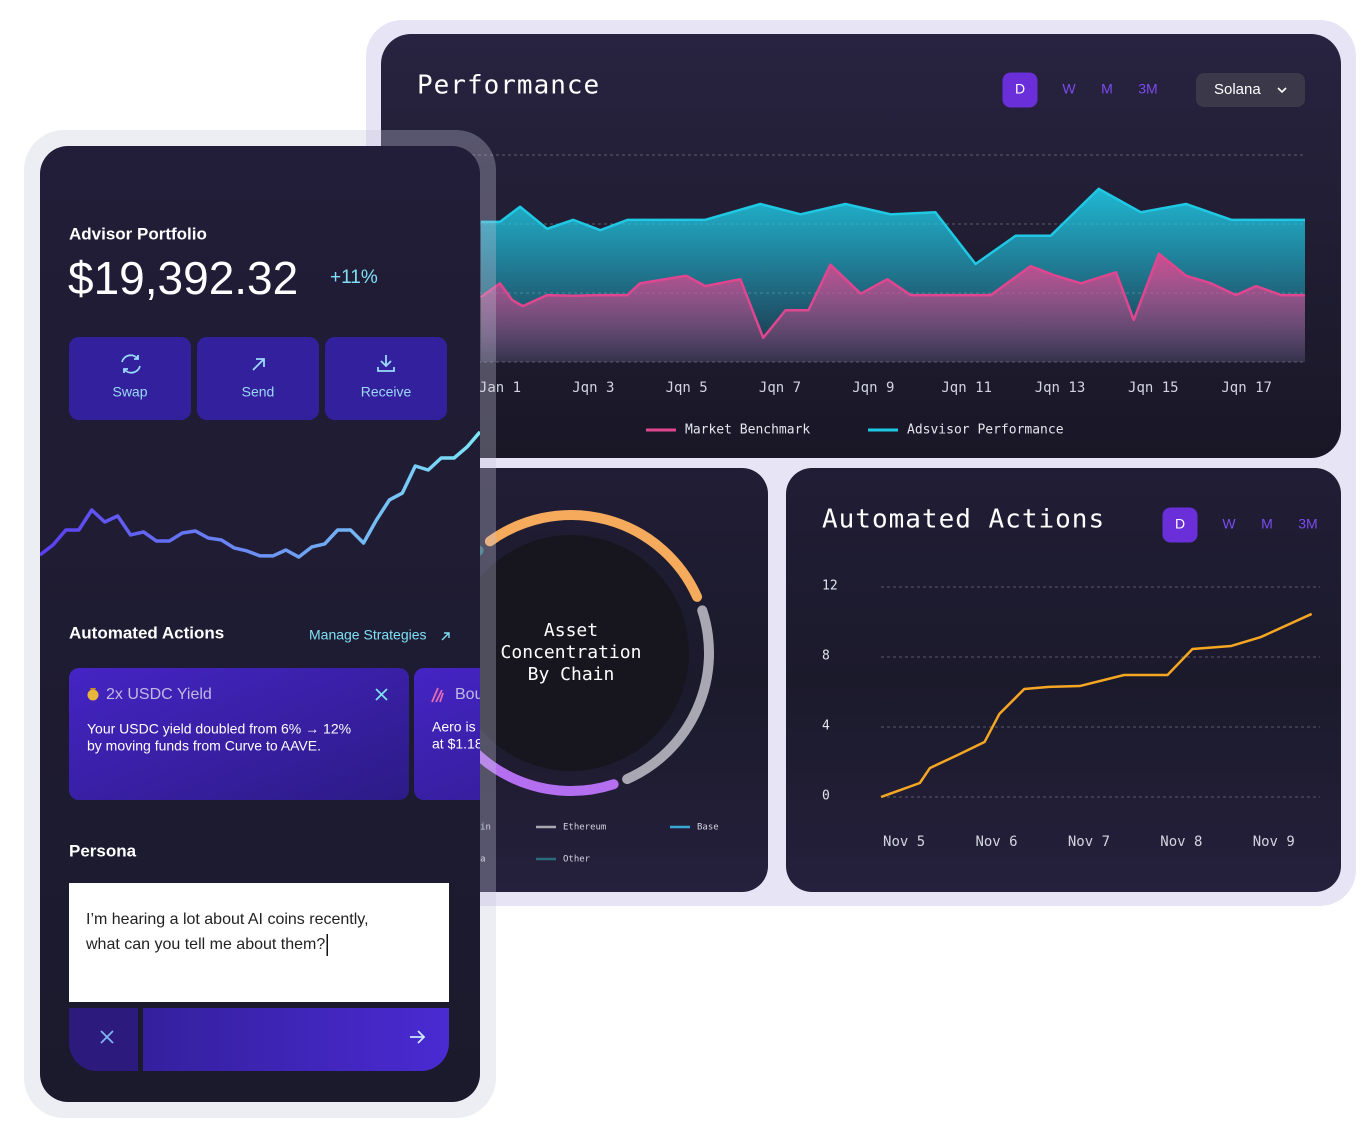 Image resolution: width=1368 pixels, height=1137 pixels. Describe the element at coordinates (296, 1039) in the screenshot. I see `submit-button` at that location.